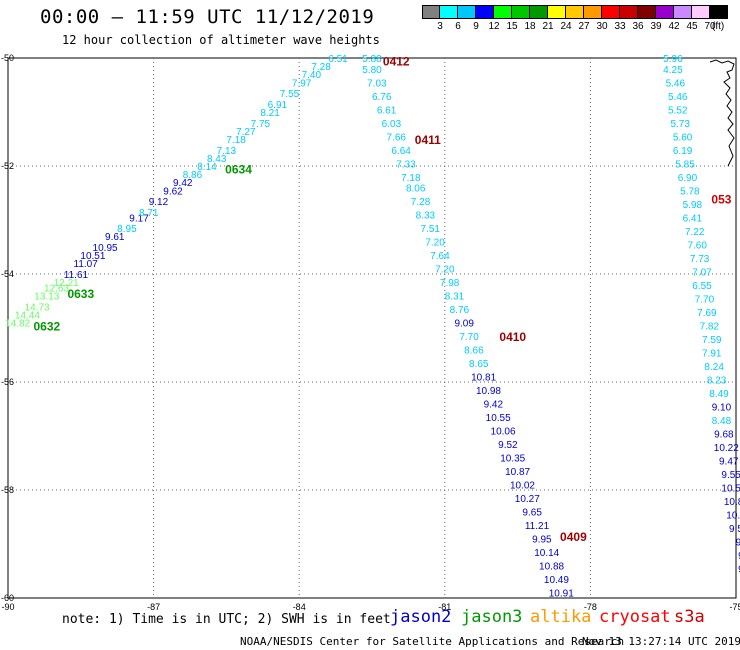 This screenshot has width=740, height=650. What do you see at coordinates (299, 607) in the screenshot?
I see `x-tick-label: -84` at bounding box center [299, 607].